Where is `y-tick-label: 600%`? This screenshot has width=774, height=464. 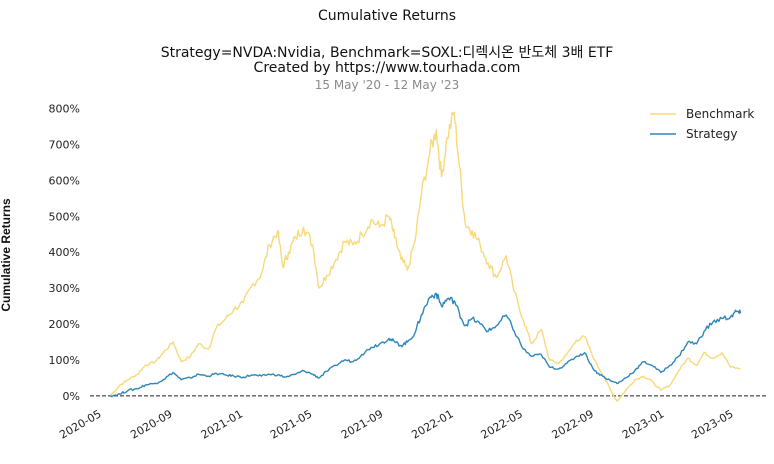
y-tick-label: 600% is located at coordinates (64, 180).